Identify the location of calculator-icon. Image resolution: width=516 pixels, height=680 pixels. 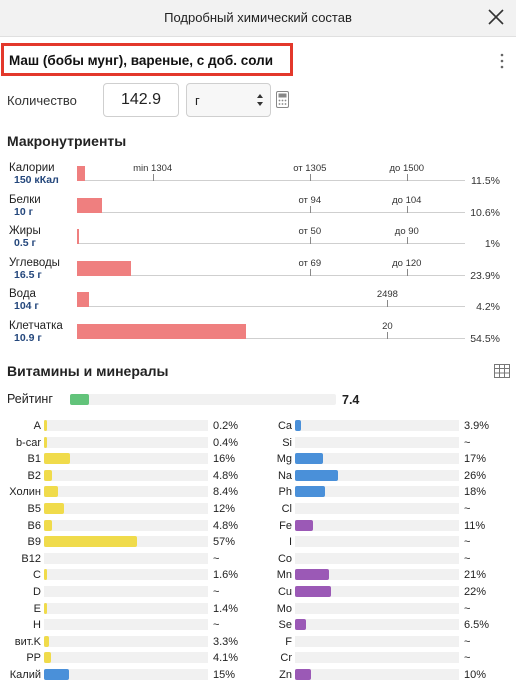
(282, 99).